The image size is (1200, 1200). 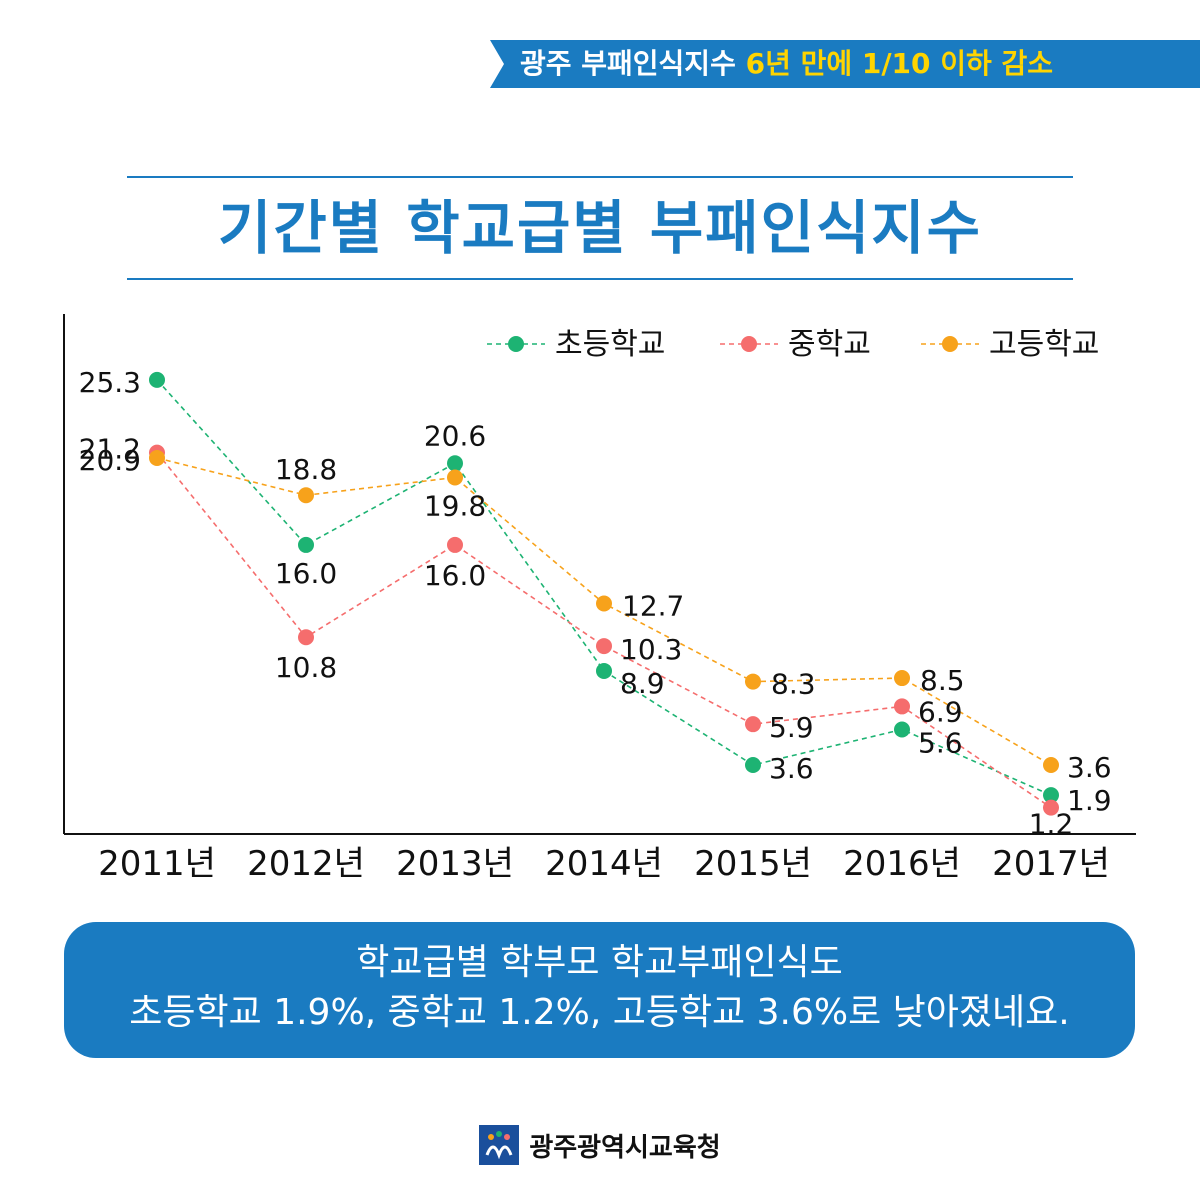 I want to click on legend-label: 고등학교, so click(x=1044, y=344).